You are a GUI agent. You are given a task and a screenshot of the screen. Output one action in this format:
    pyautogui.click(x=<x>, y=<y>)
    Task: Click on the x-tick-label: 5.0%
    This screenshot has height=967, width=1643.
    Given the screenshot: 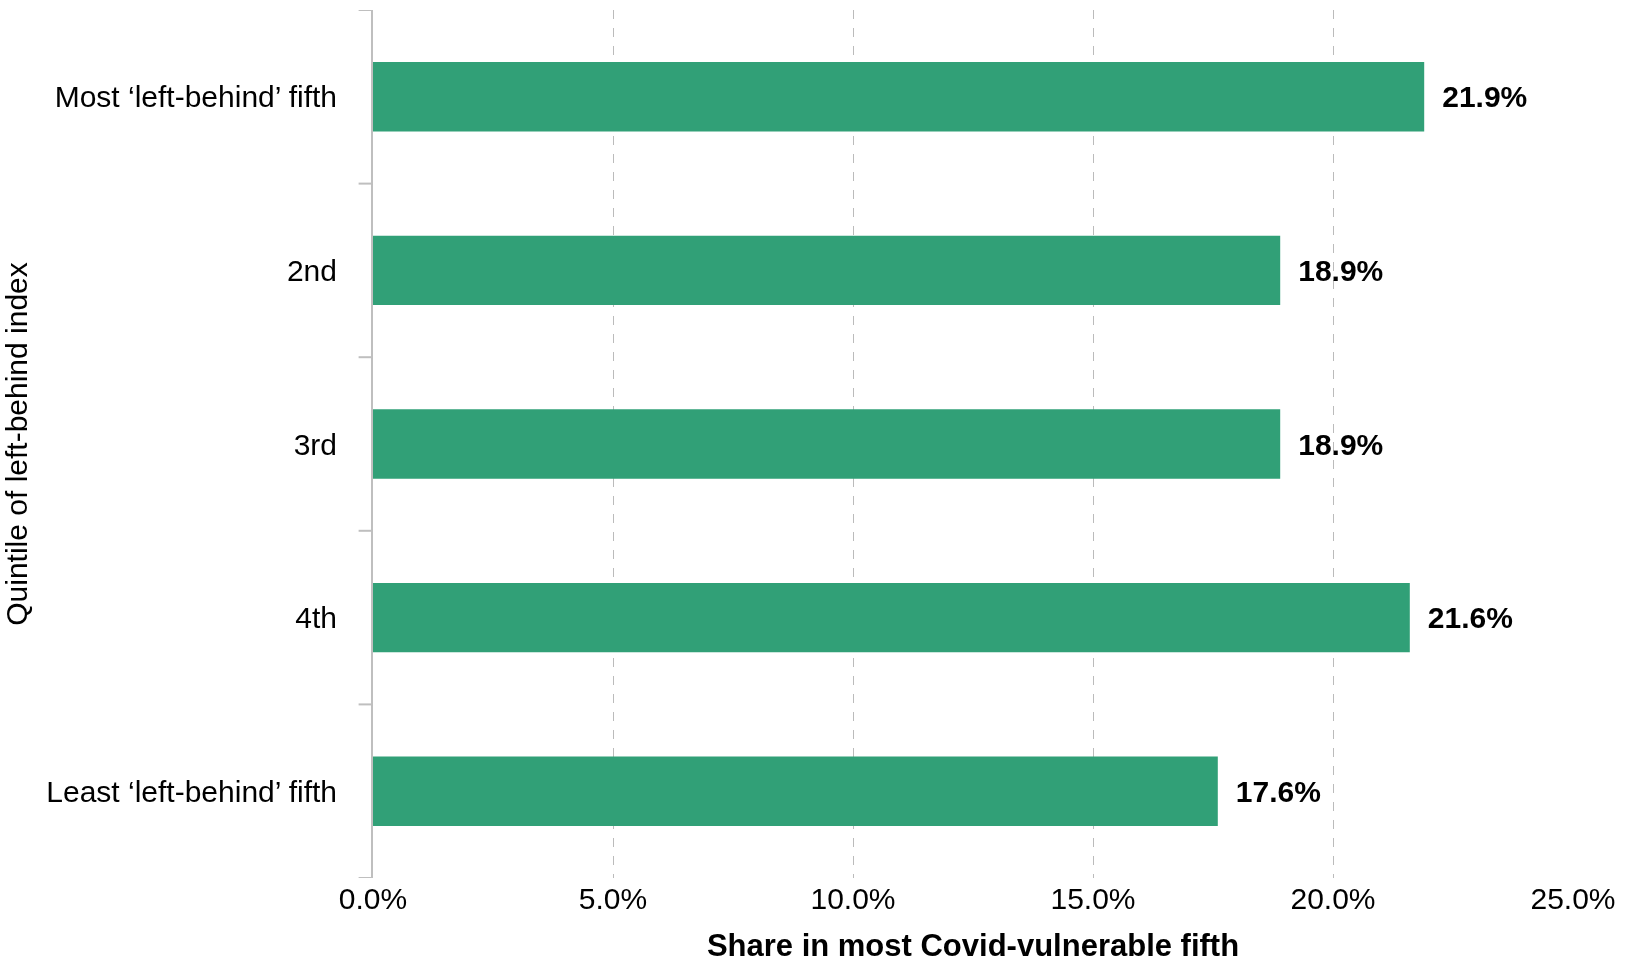 What is the action you would take?
    pyautogui.click(x=613, y=898)
    